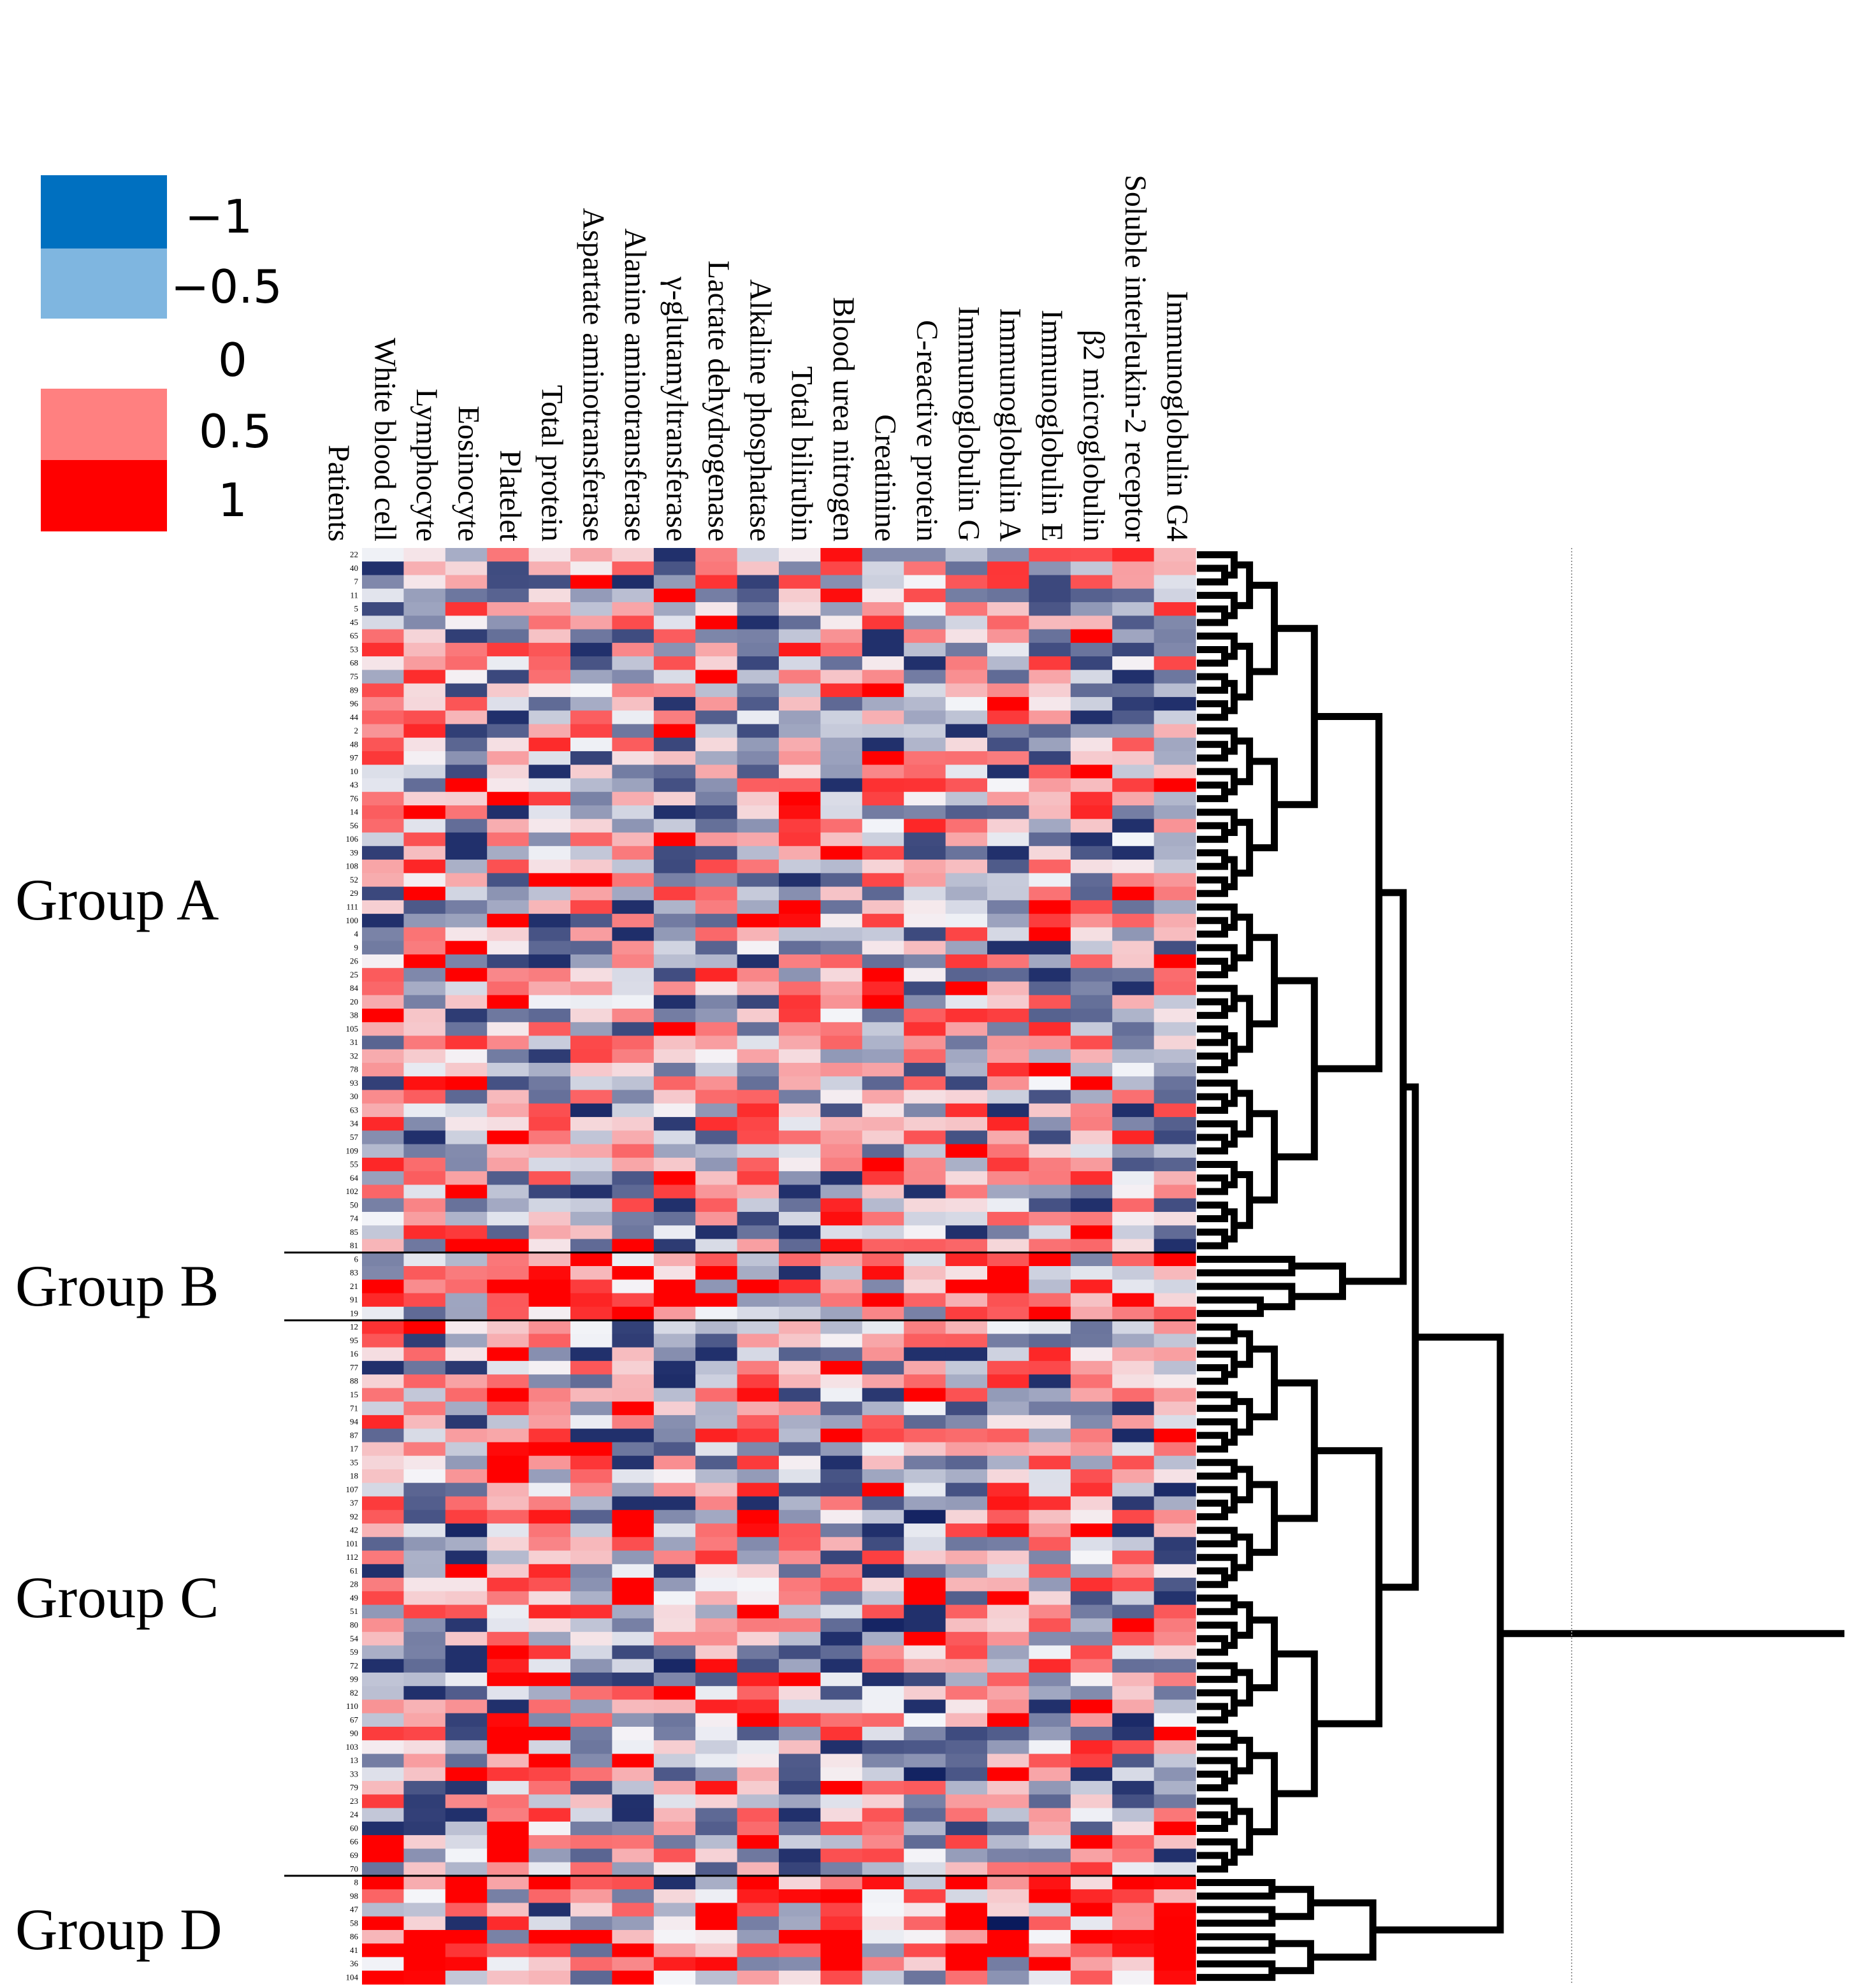  Describe the element at coordinates (354, 554) in the screenshot. I see `patient-label-22: 22` at that location.